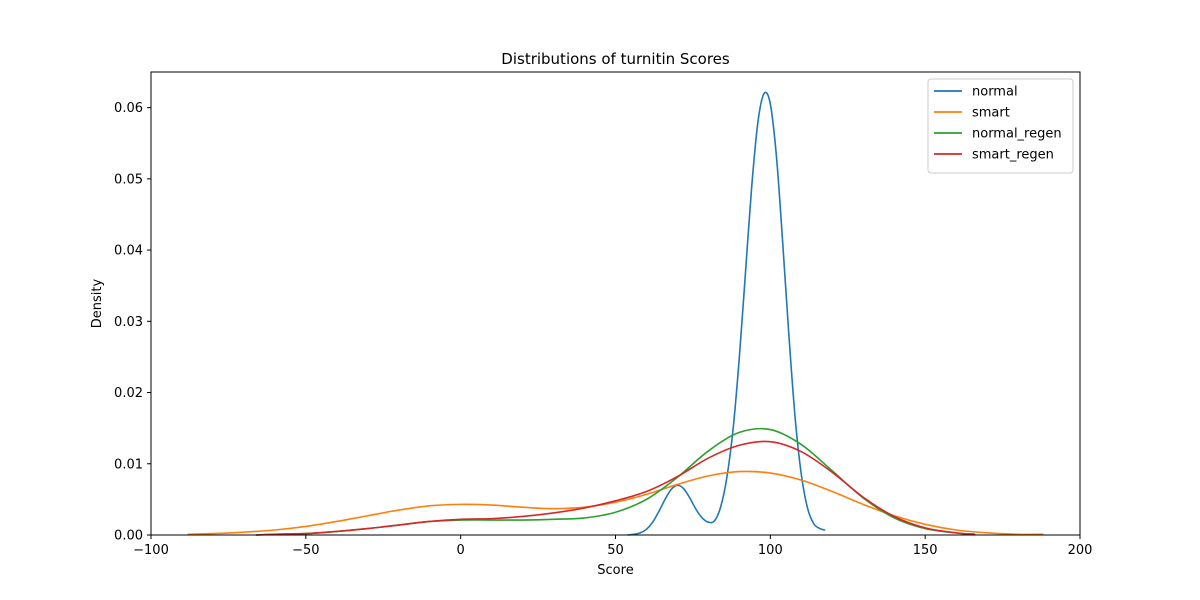 This screenshot has width=1200, height=600. Describe the element at coordinates (995, 92) in the screenshot. I see `legend-label: normal` at that location.